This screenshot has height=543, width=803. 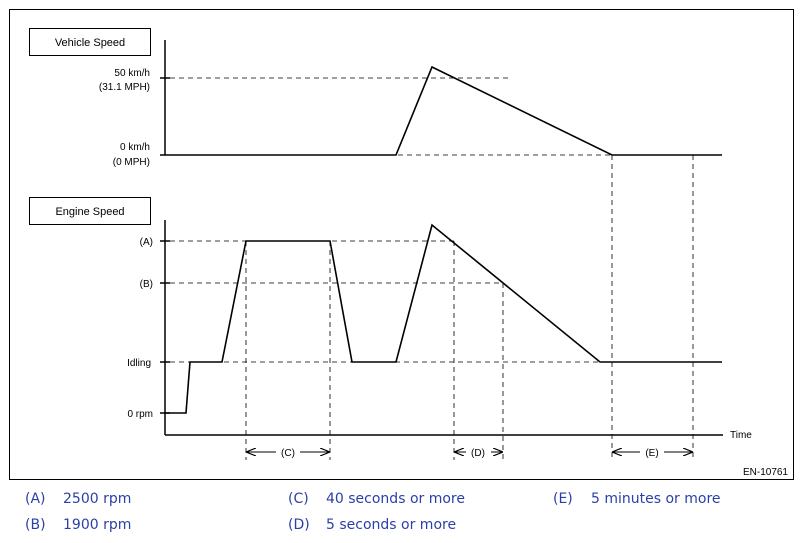 What do you see at coordinates (288, 453) in the screenshot?
I see `interval-c-label: (C)` at bounding box center [288, 453].